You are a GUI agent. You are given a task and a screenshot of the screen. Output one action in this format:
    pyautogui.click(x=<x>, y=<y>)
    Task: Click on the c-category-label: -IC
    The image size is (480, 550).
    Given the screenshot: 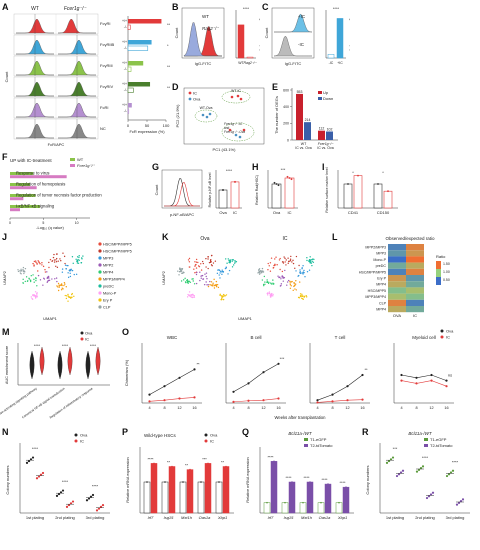 What is the action you would take?
    pyautogui.click(x=331, y=63)
    